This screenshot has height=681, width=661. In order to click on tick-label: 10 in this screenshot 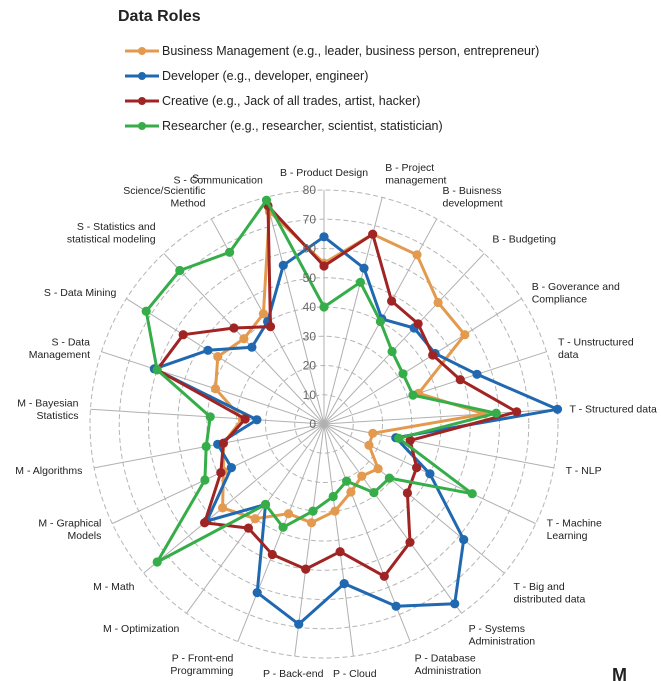, I will do `click(310, 395)`.